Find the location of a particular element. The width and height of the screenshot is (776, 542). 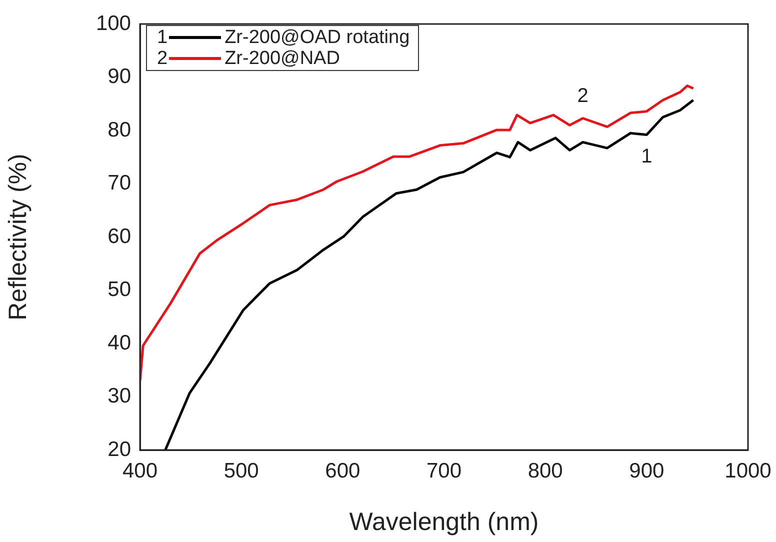

y-tick-label: 40 is located at coordinates (119, 342).